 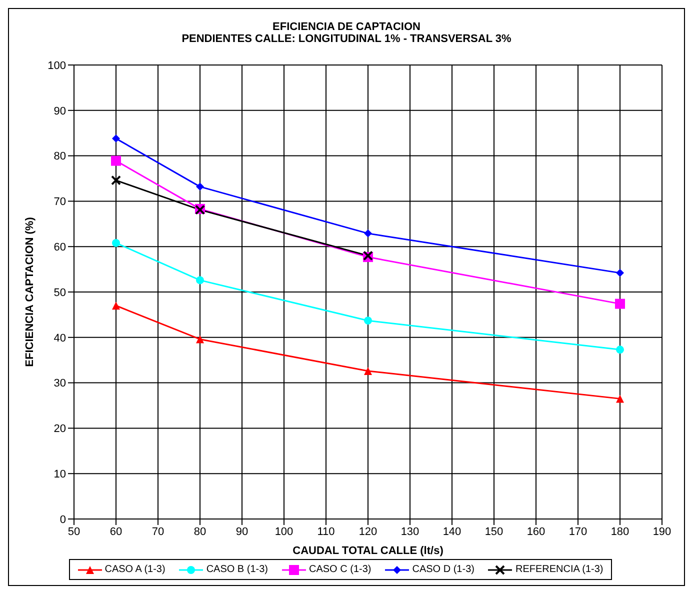 What do you see at coordinates (578, 532) in the screenshot?
I see `x-tick-label: 170` at bounding box center [578, 532].